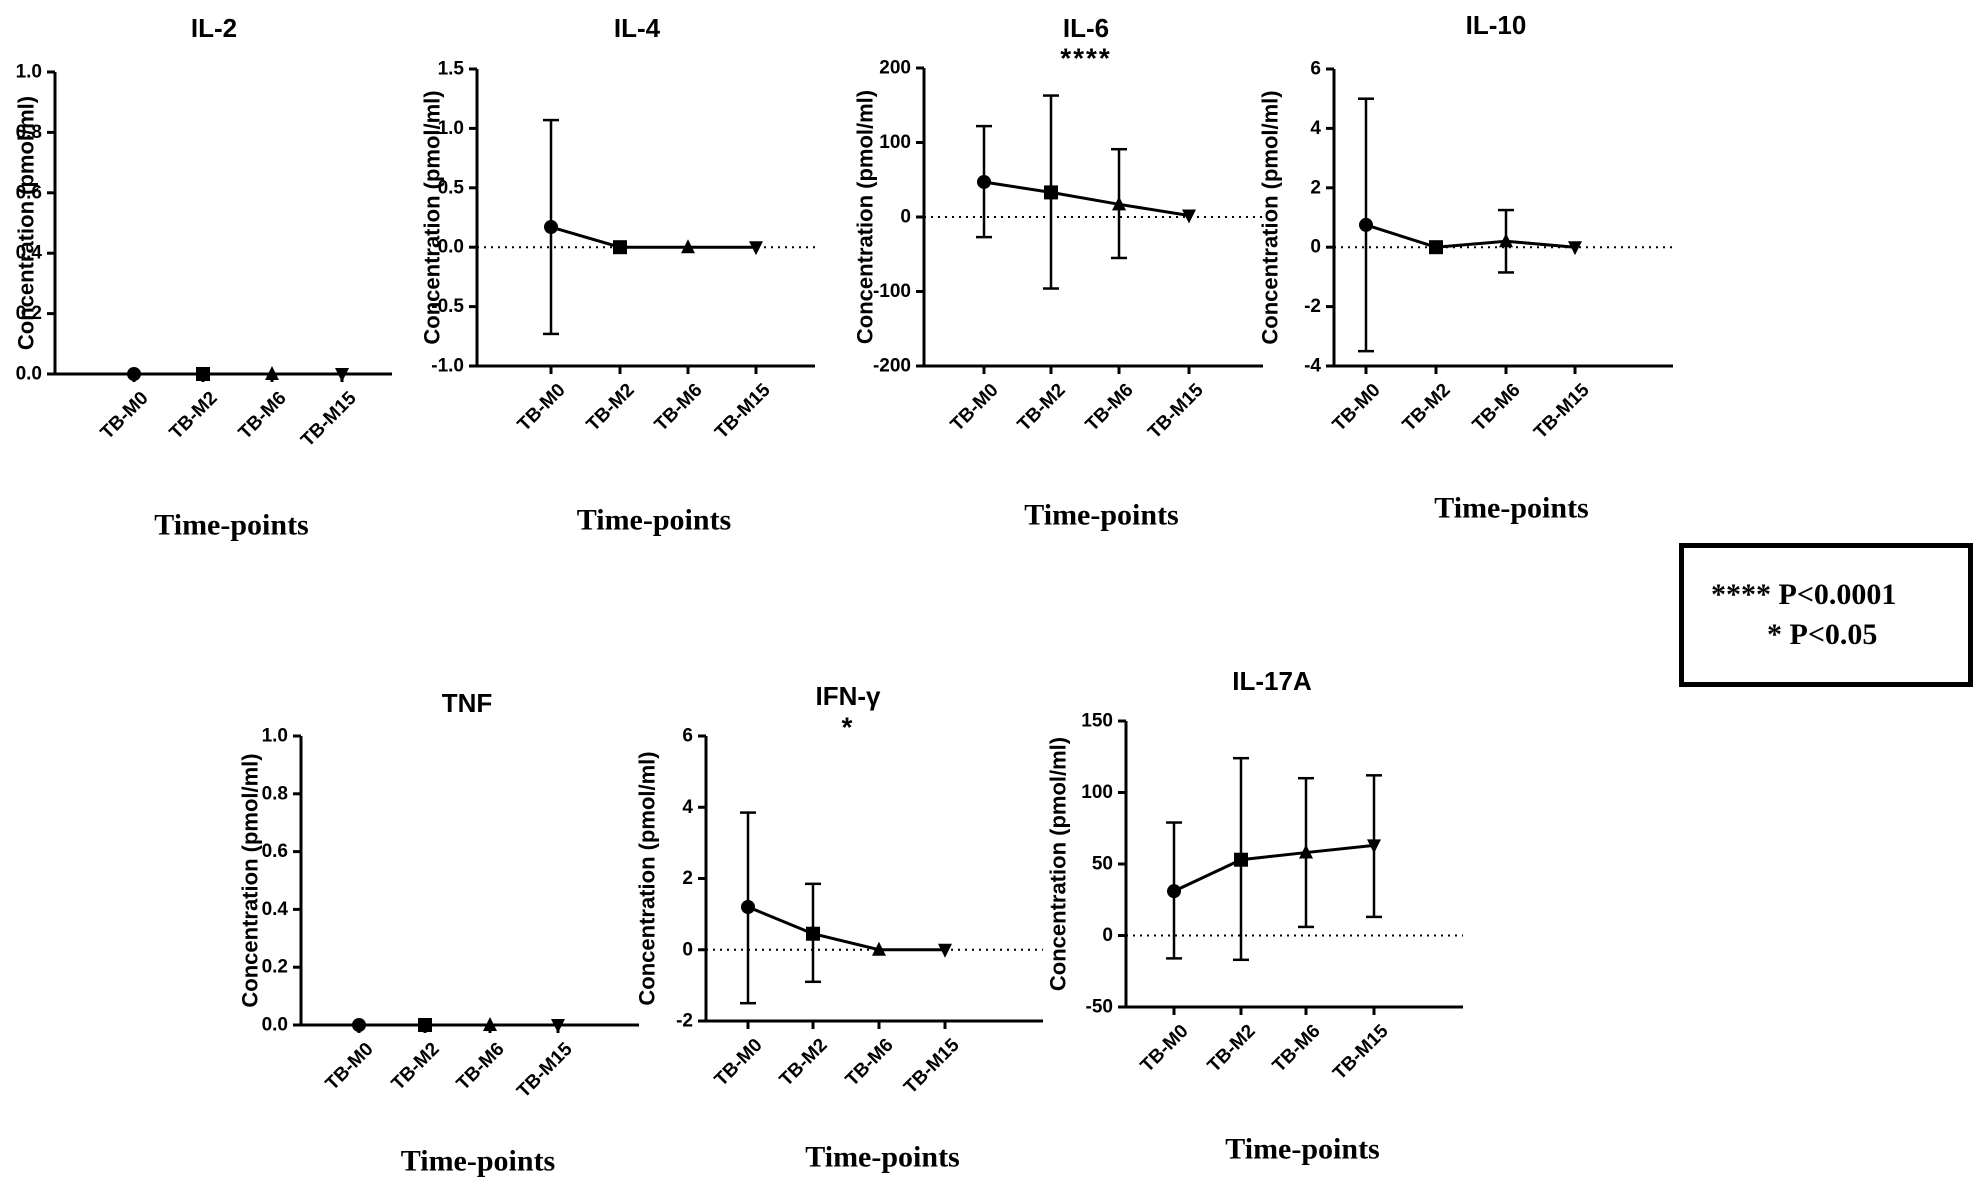 Image resolution: width=1984 pixels, height=1184 pixels. I want to click on y-tick-label: -100, so click(892, 291).